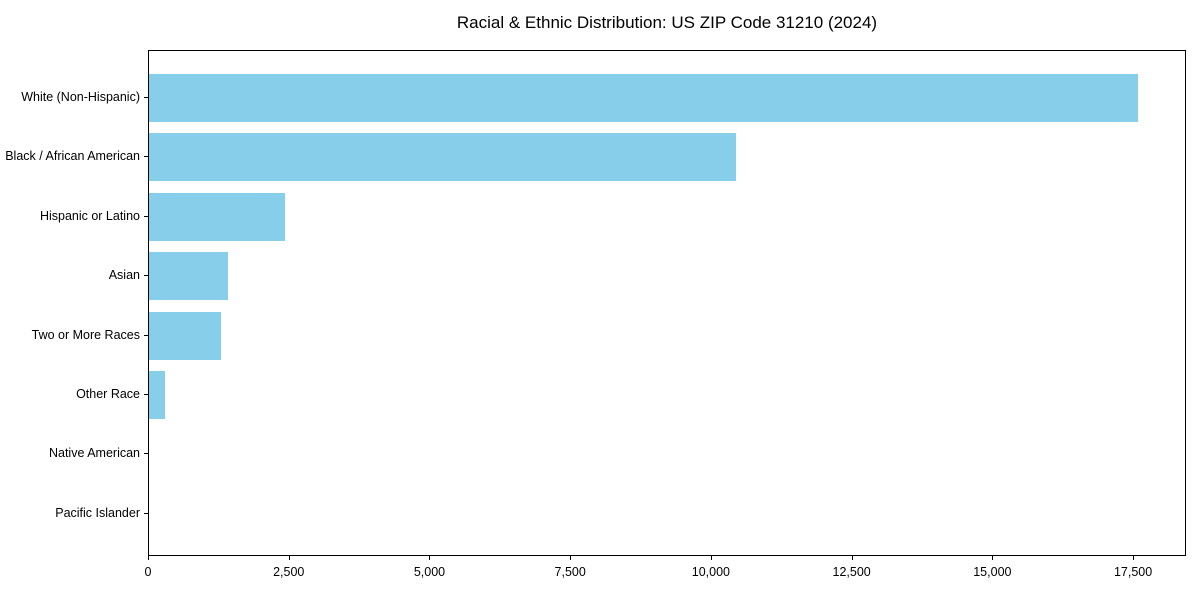  What do you see at coordinates (851, 572) in the screenshot?
I see `x-tick-label: 12,500` at bounding box center [851, 572].